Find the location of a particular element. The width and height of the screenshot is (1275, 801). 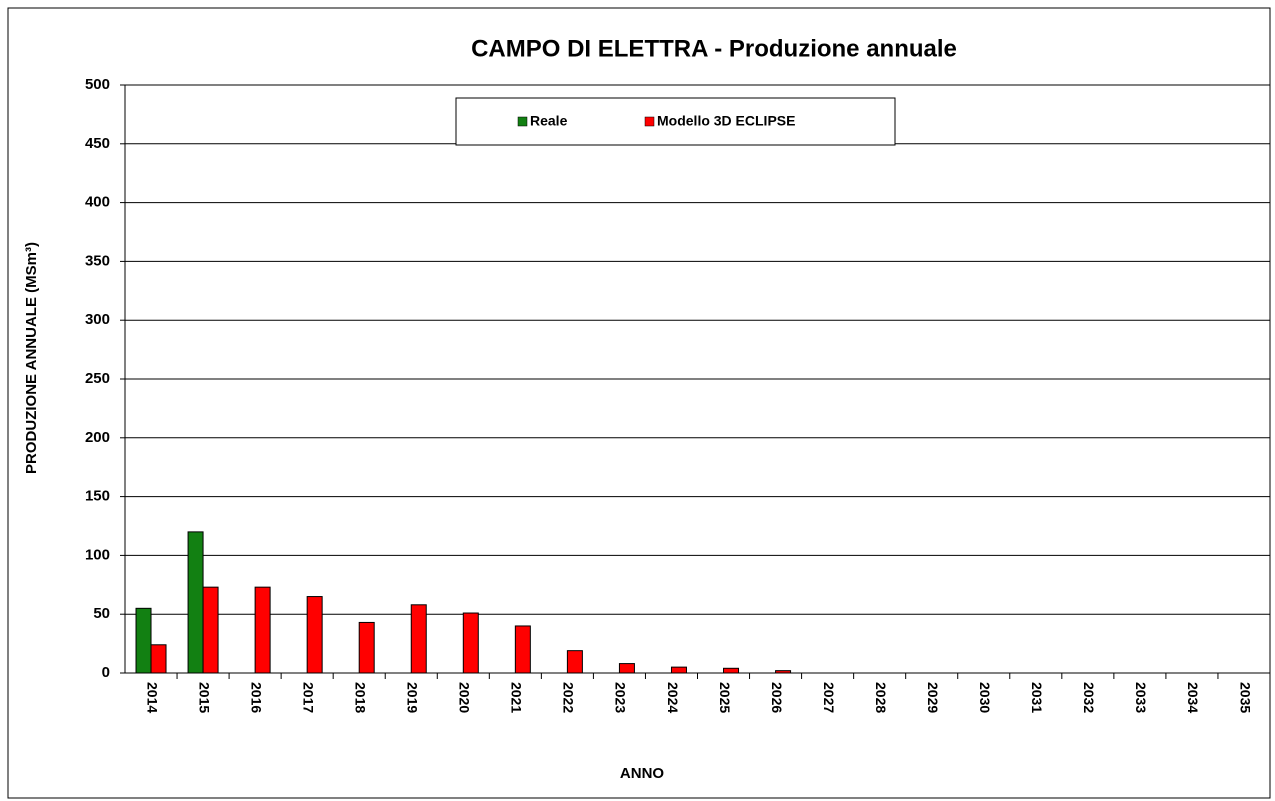

x-tick-label: 2019 is located at coordinates (413, 697).